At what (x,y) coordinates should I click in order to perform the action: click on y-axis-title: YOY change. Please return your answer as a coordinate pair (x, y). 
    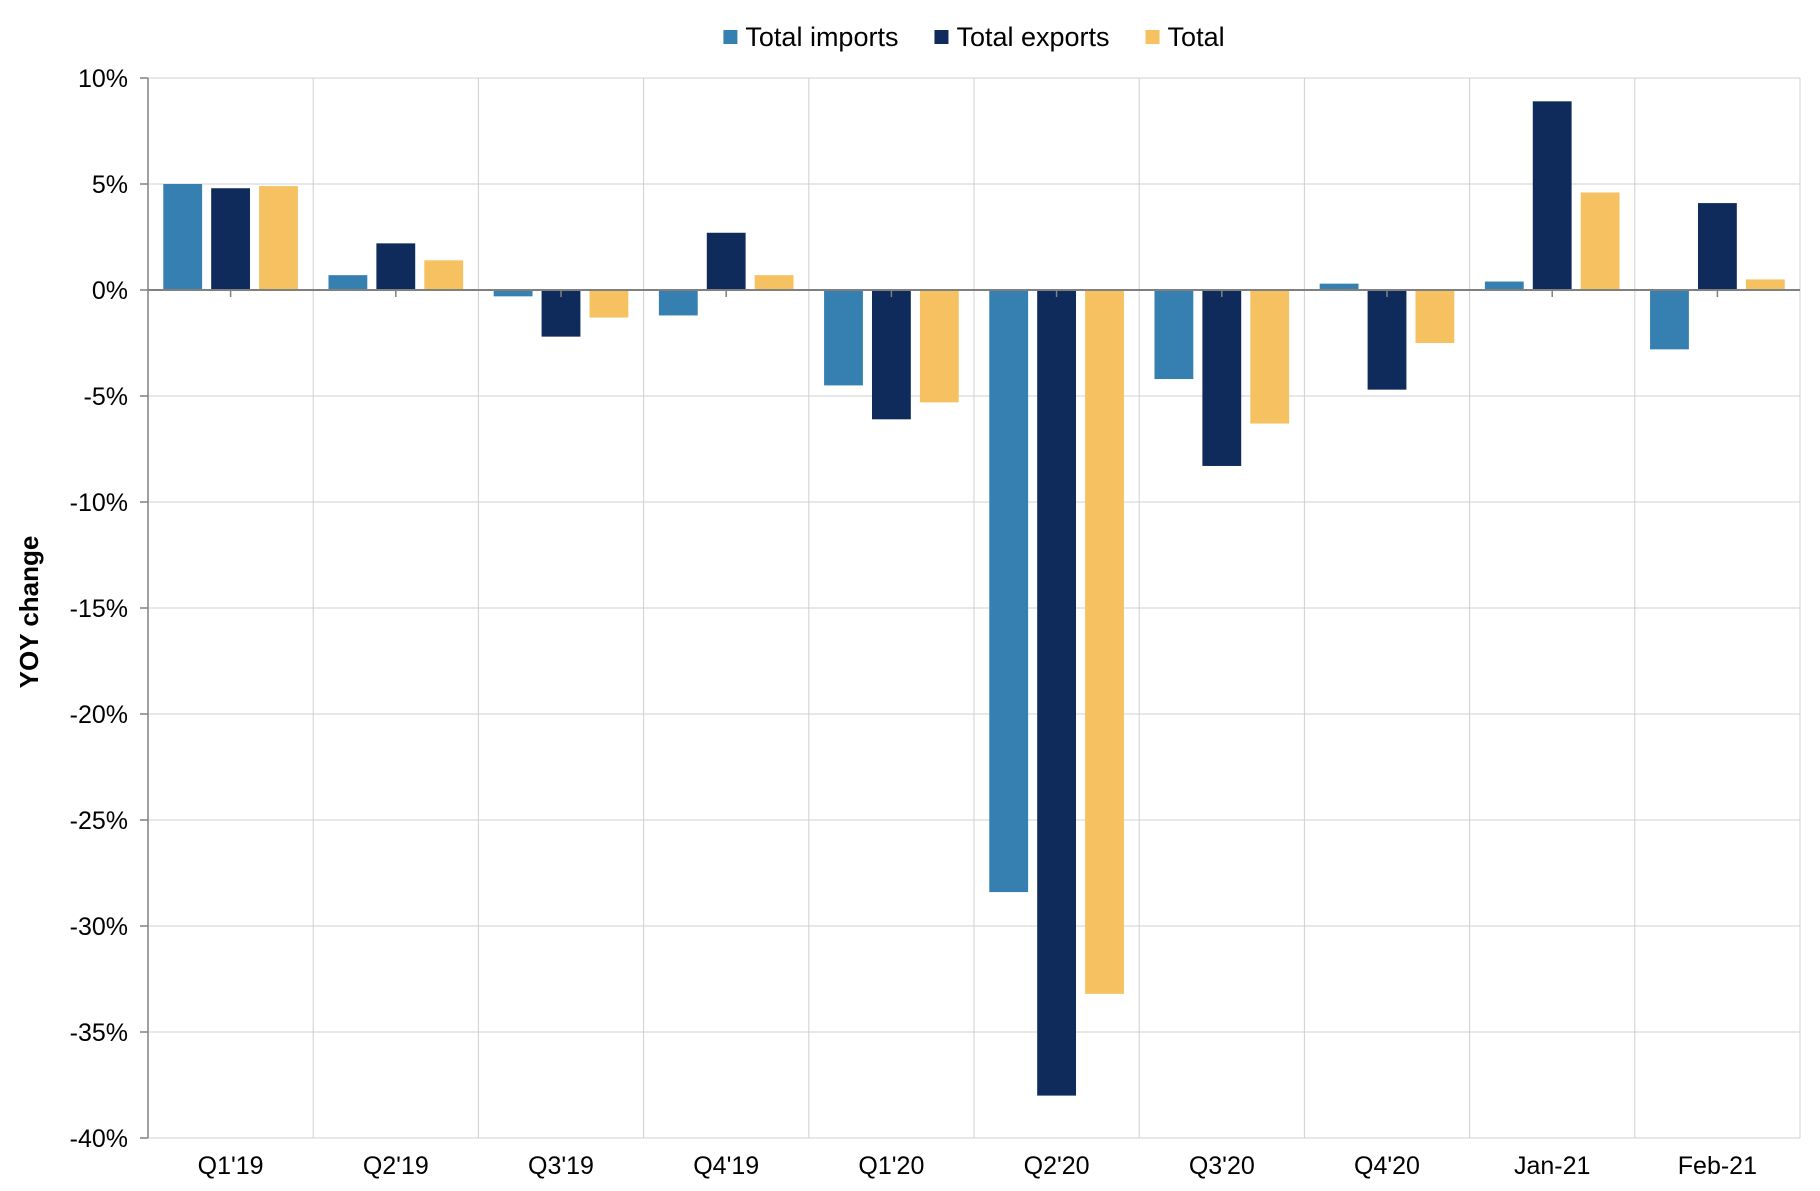
    Looking at the image, I should click on (29, 612).